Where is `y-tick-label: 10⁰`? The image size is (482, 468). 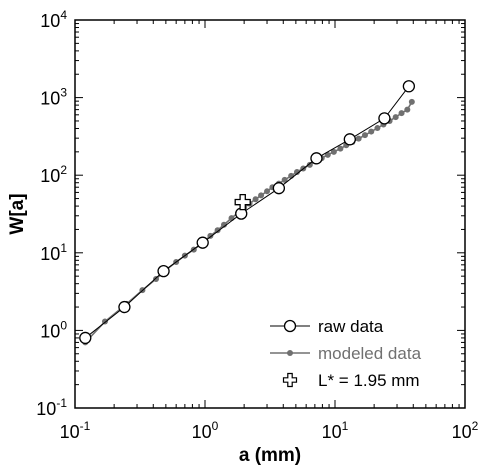
y-tick-label: 10⁰ is located at coordinates (53, 329).